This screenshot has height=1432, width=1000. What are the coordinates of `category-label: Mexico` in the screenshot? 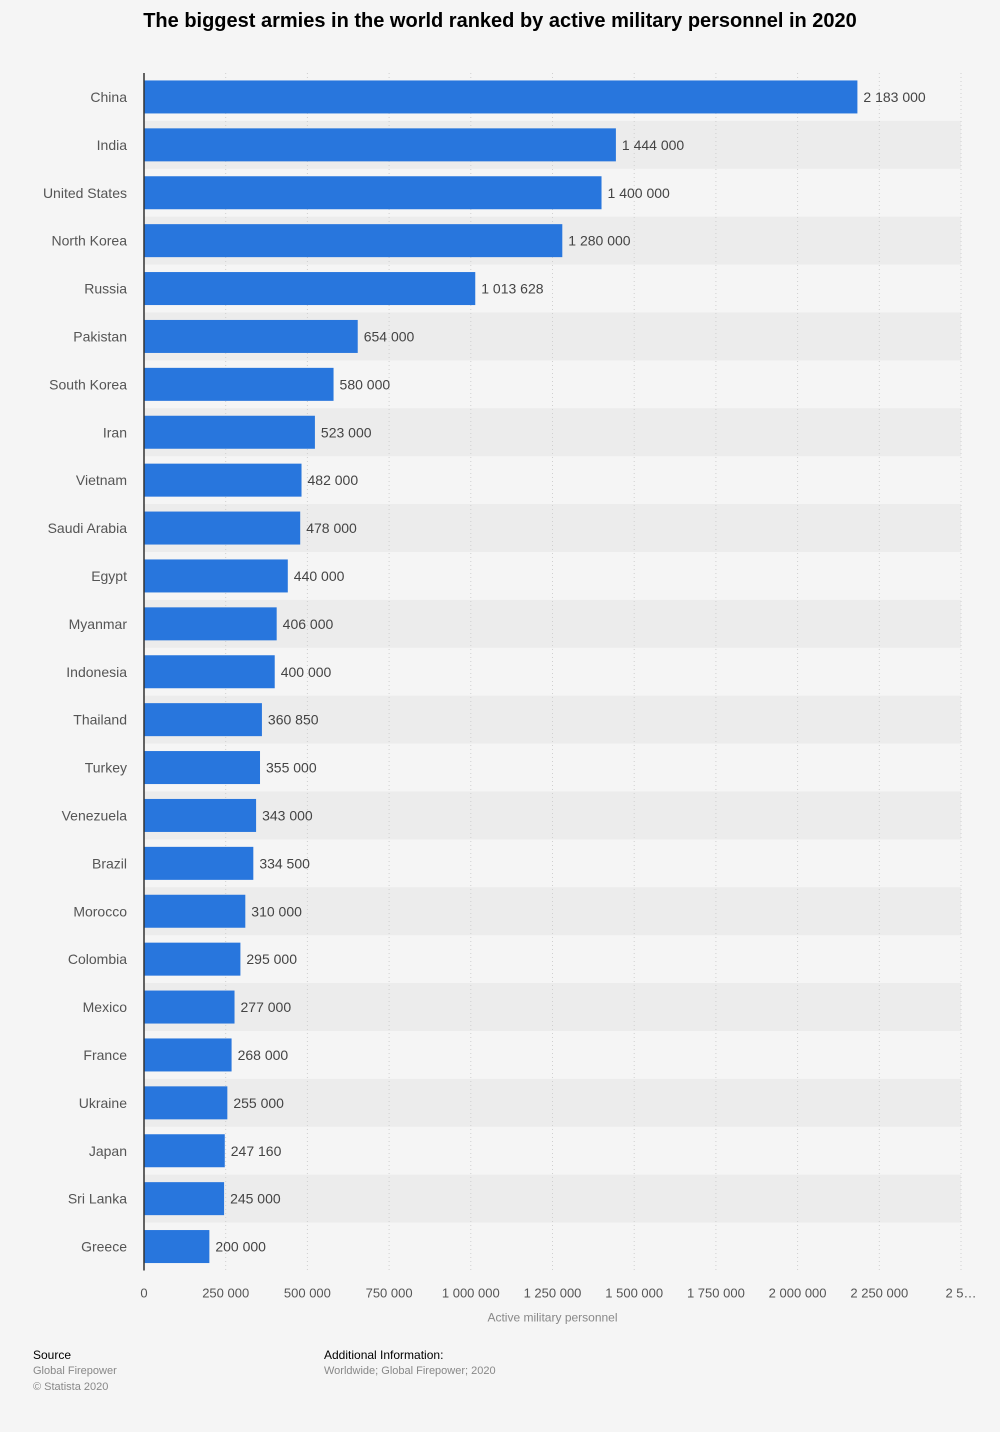 It's located at (105, 1007).